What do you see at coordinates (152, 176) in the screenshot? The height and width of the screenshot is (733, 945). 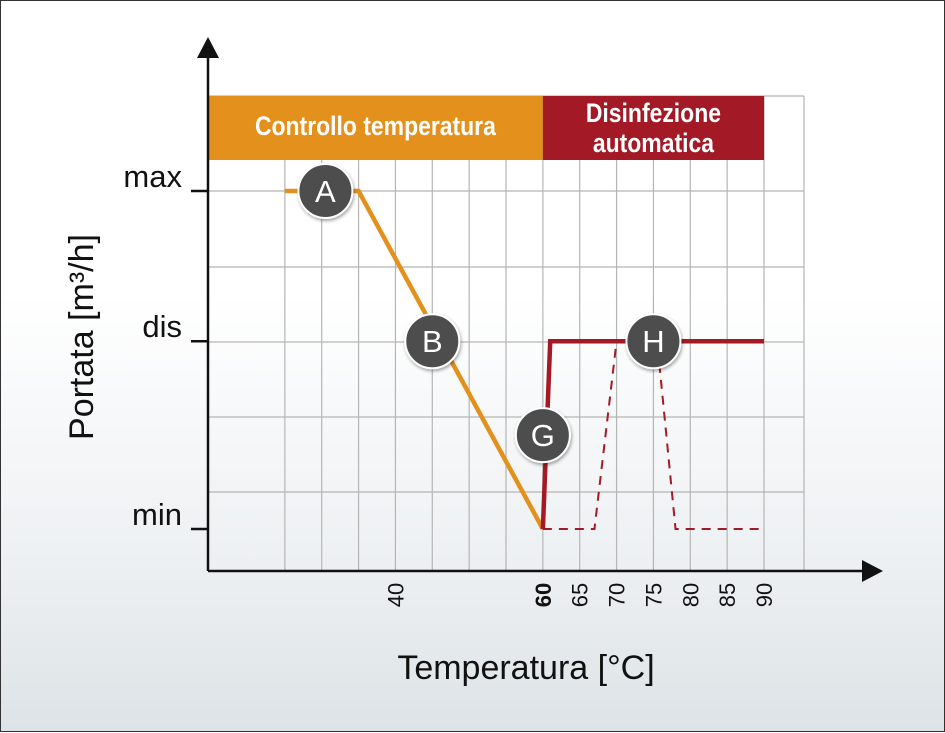 I see `y-tick-label: max` at bounding box center [152, 176].